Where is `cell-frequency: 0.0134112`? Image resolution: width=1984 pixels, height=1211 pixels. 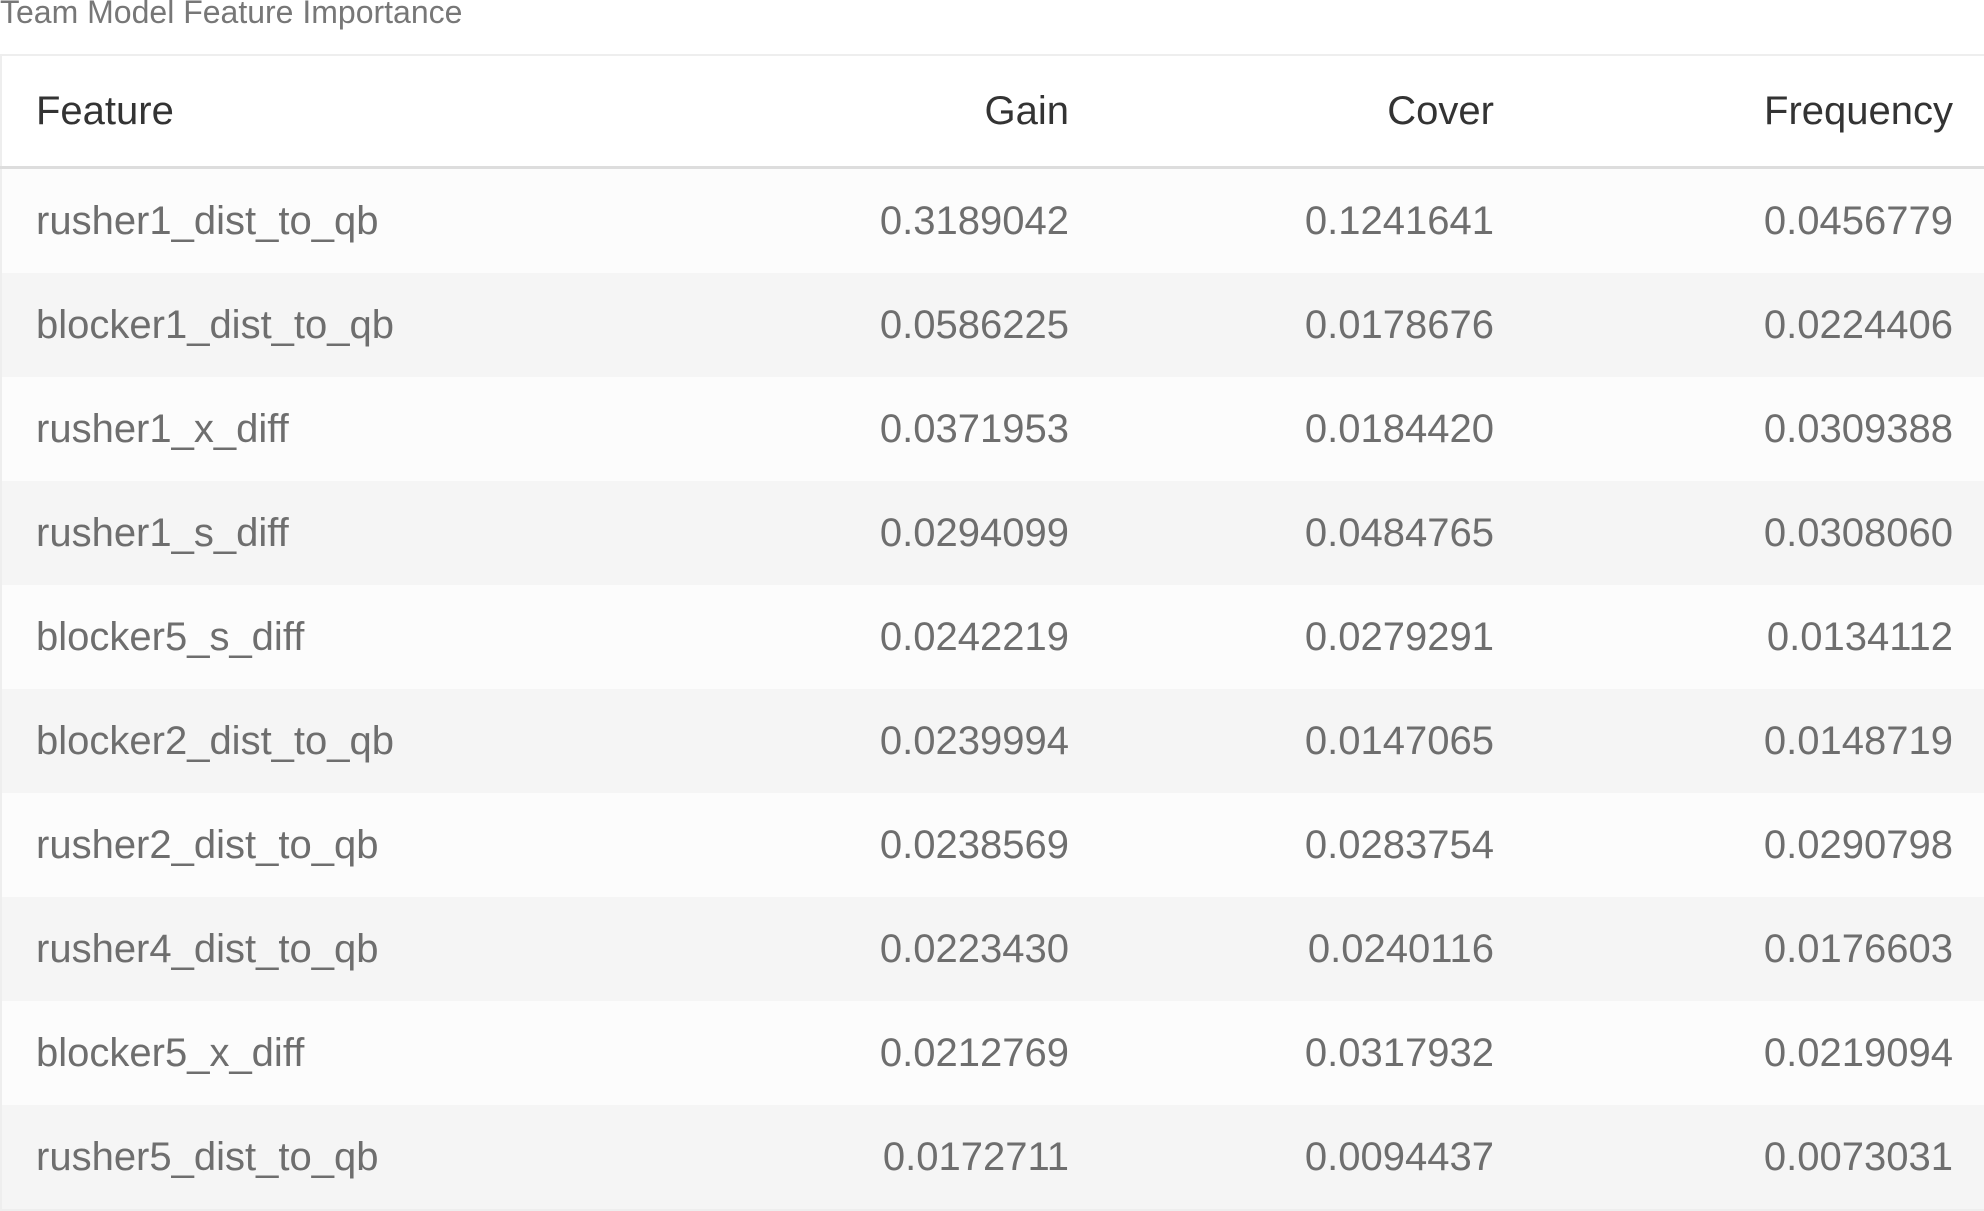
cell-frequency: 0.0134112 is located at coordinates (1755, 637).